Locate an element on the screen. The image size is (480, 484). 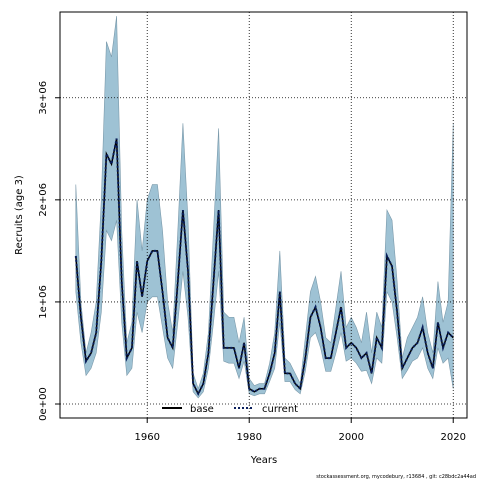
legend-label: base is located at coordinates (202, 409).